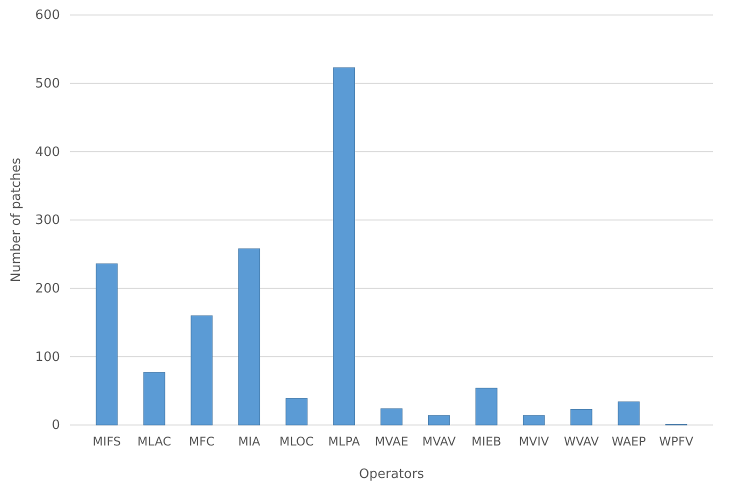 The width and height of the screenshot is (733, 490). What do you see at coordinates (582, 441) in the screenshot?
I see `x-tick-label: WVAV` at bounding box center [582, 441].